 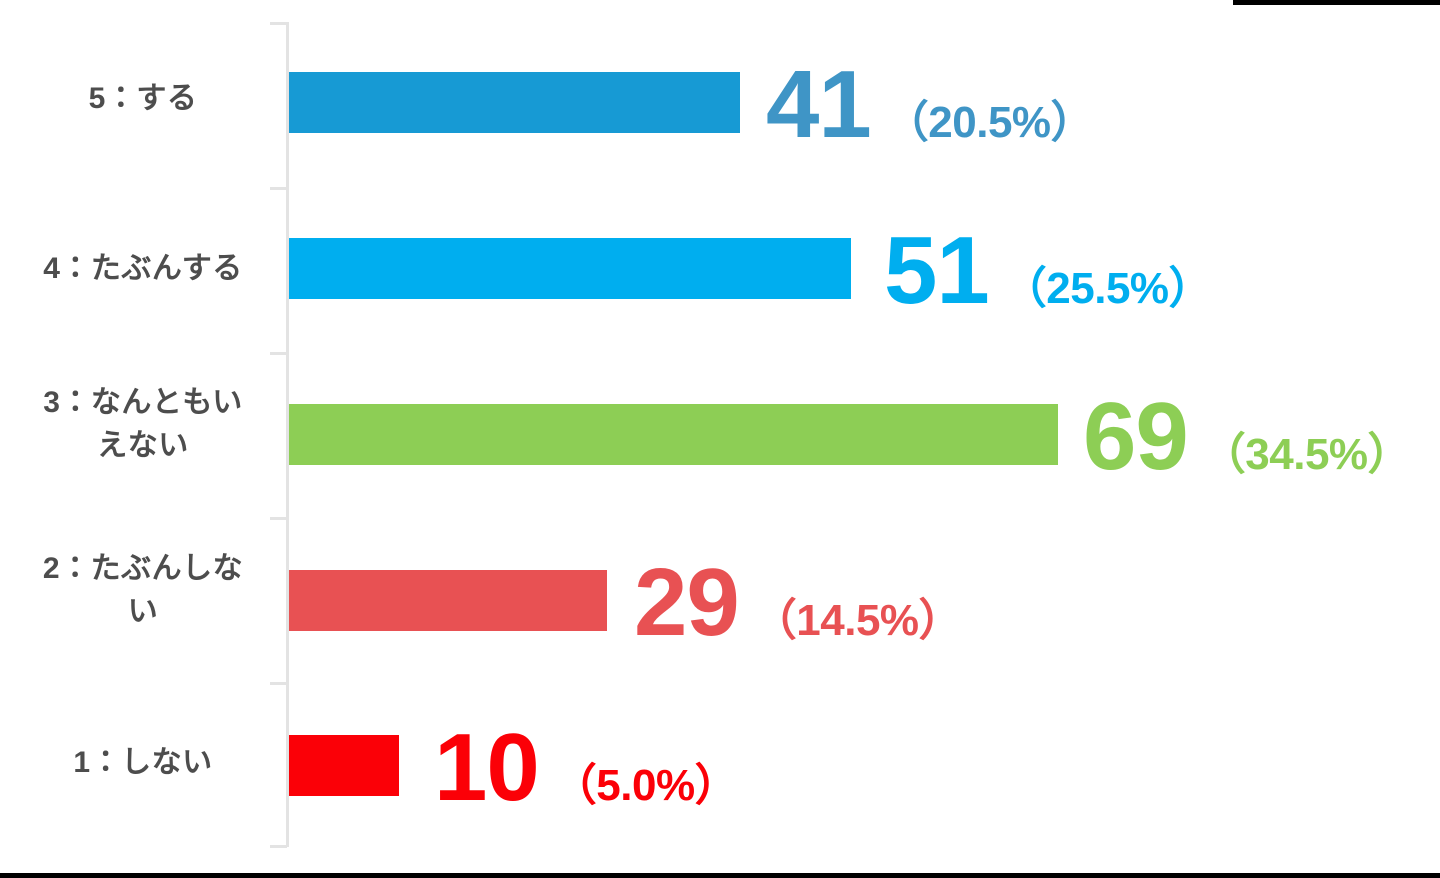 What do you see at coordinates (143, 590) in the screenshot?
I see `category-label: 2：たぶんしな い` at bounding box center [143, 590].